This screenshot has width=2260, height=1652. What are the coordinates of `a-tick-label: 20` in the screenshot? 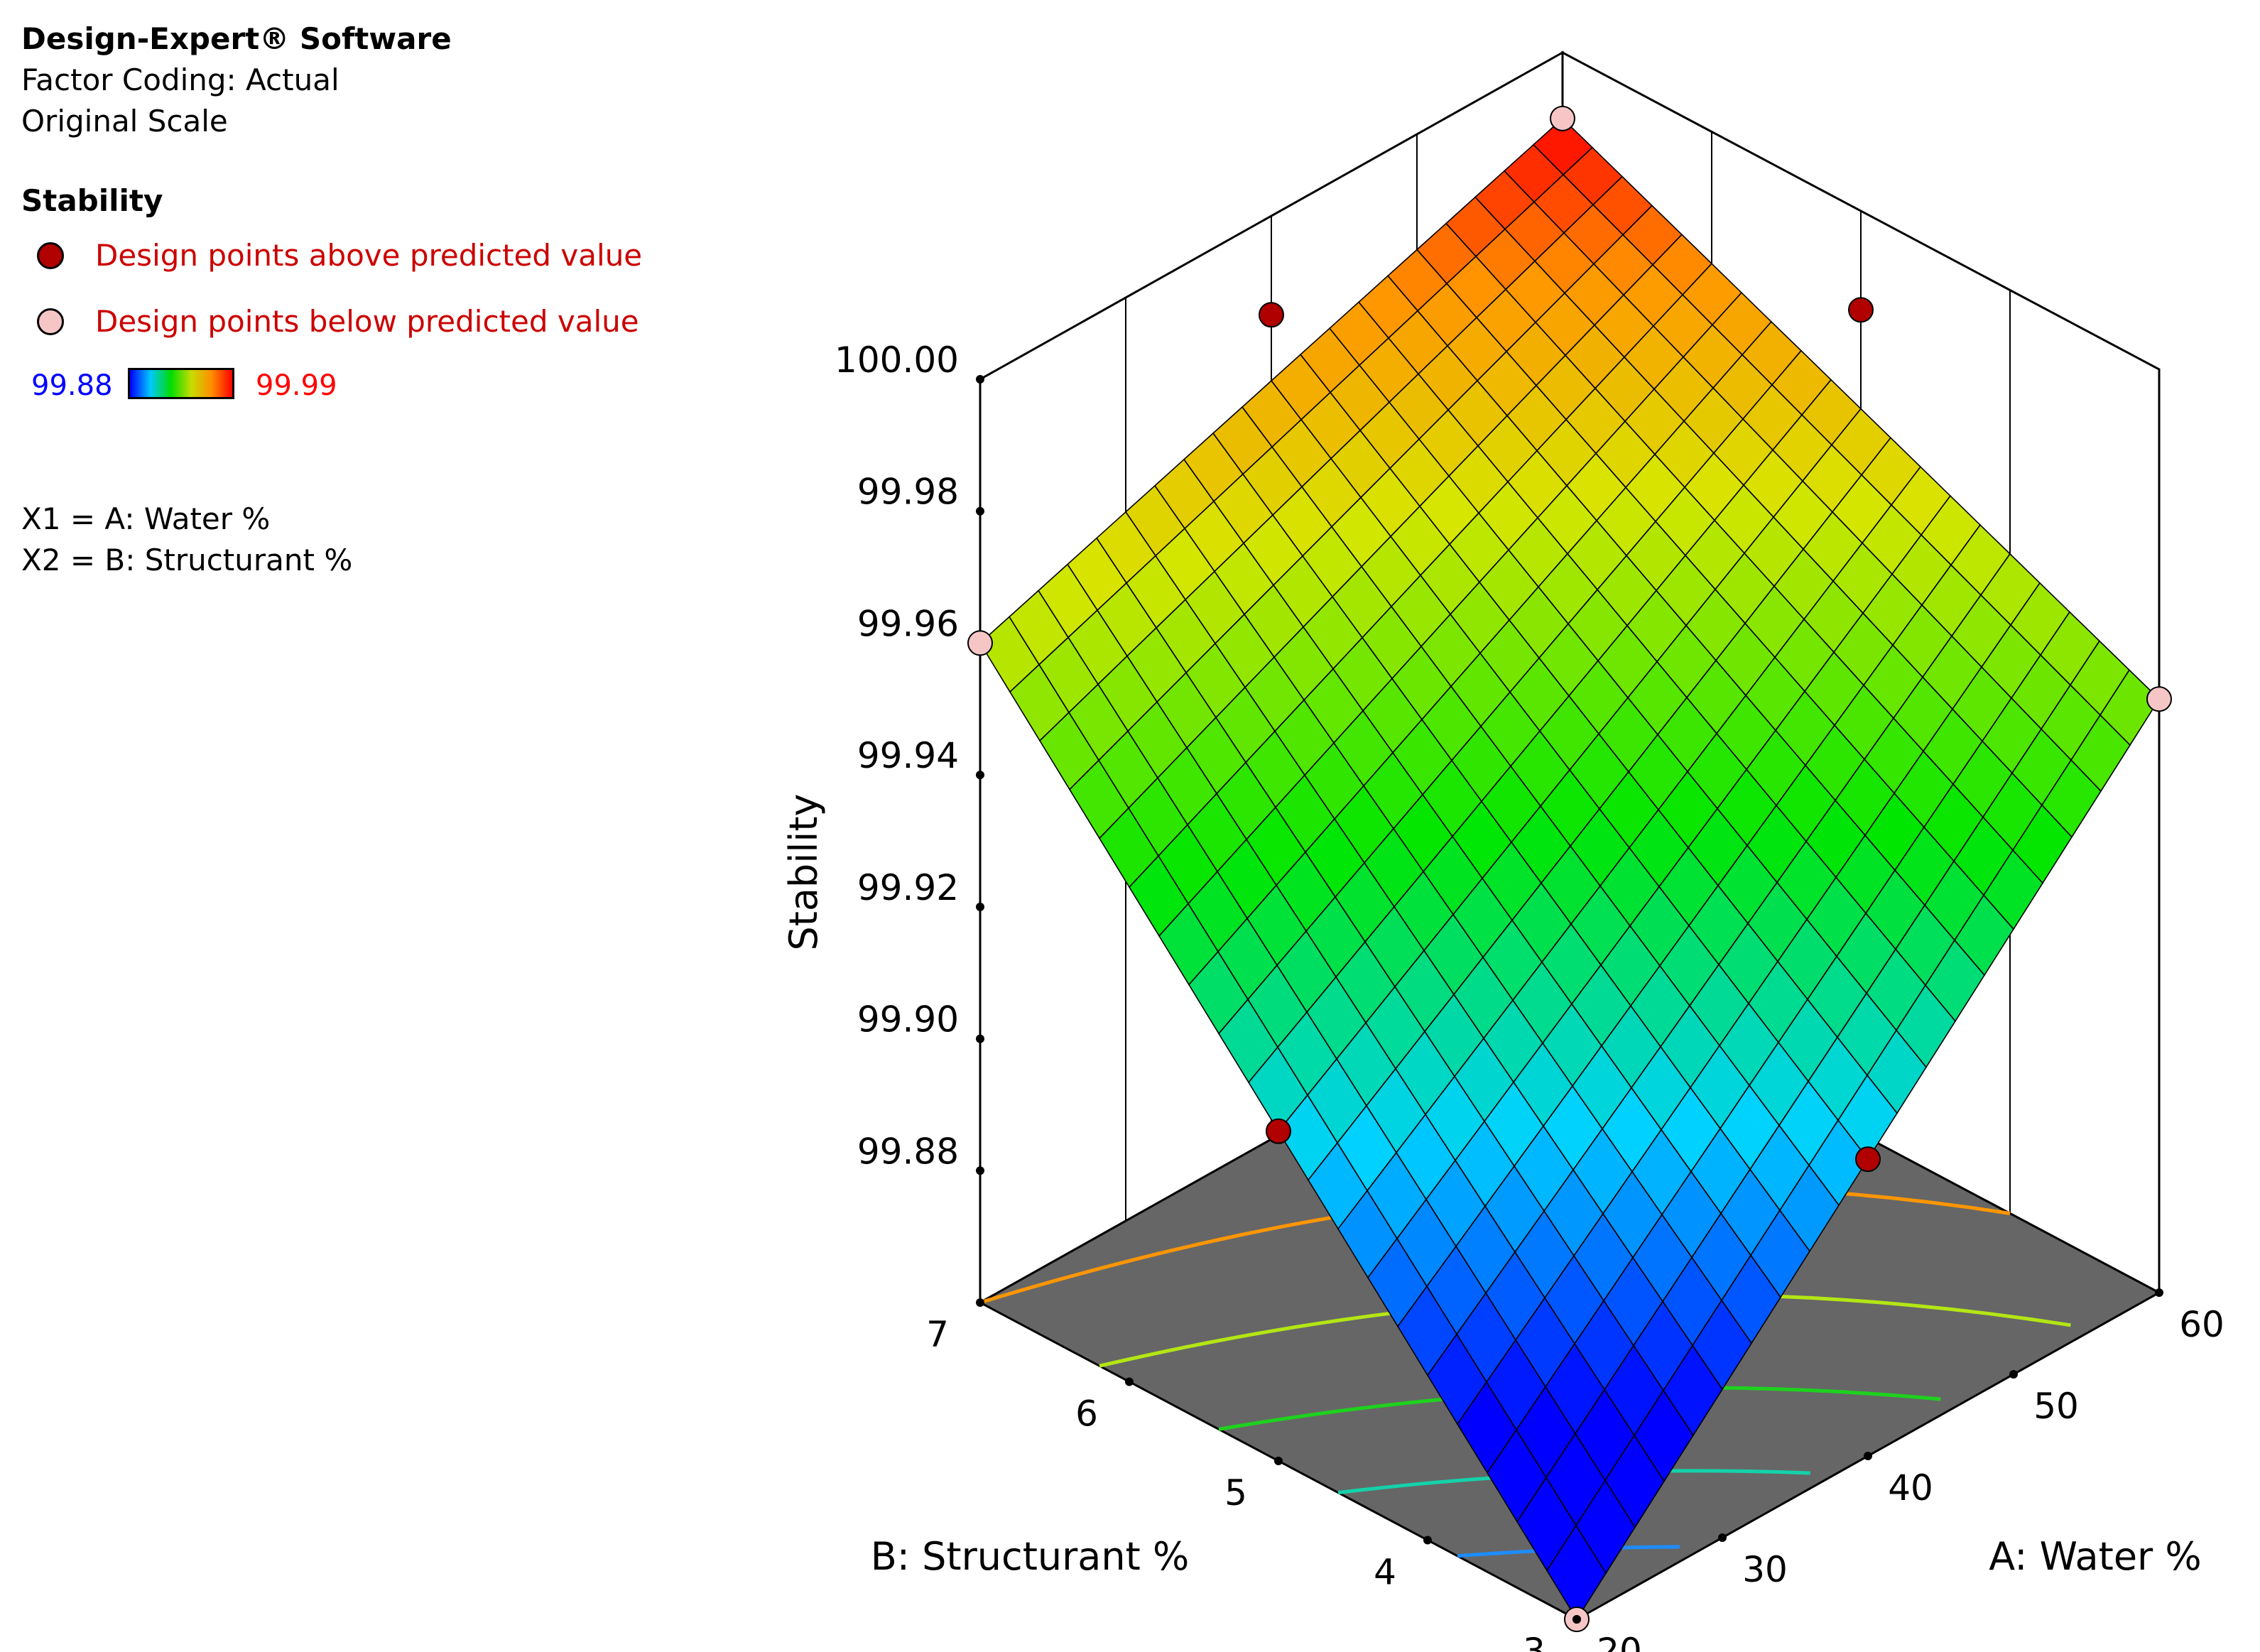 It's located at (1619, 1642).